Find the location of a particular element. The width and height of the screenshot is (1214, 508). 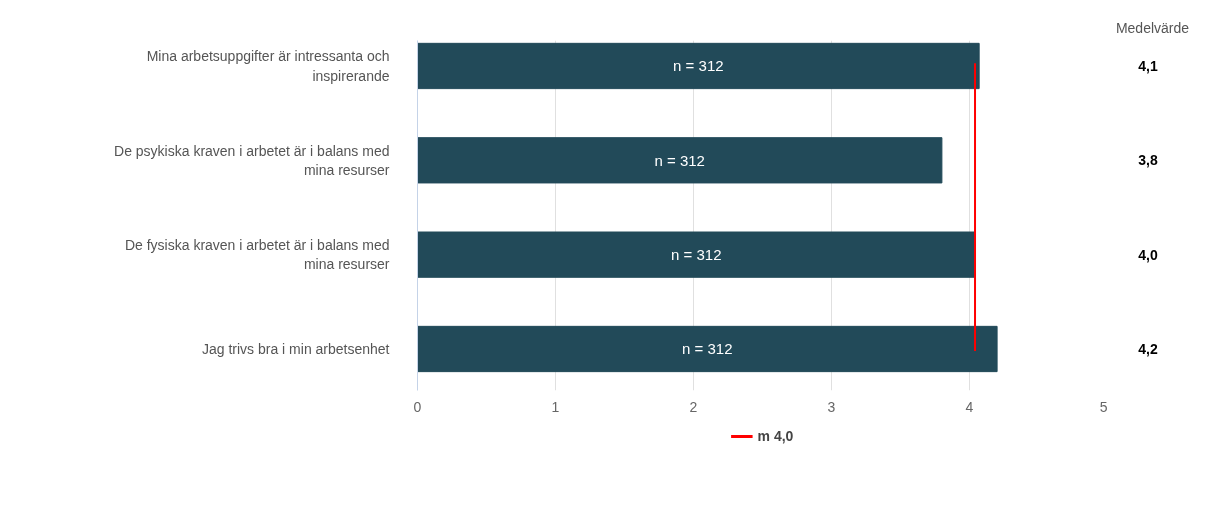

y-tick-label: Mina arbetsuppgifter är intressanta och inspirerande is located at coordinates (268, 66).